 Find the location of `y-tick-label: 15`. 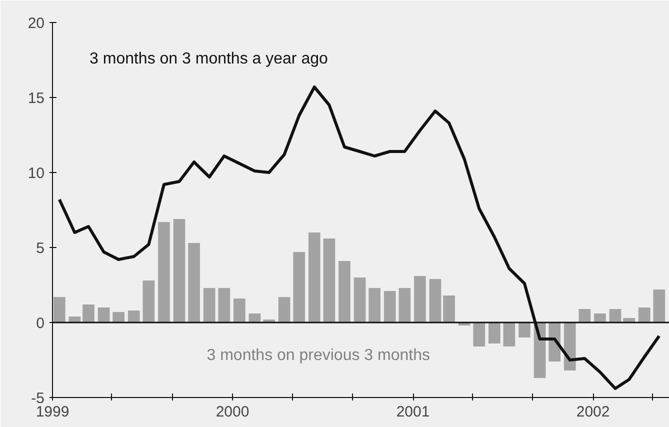

y-tick-label: 15 is located at coordinates (36, 98).